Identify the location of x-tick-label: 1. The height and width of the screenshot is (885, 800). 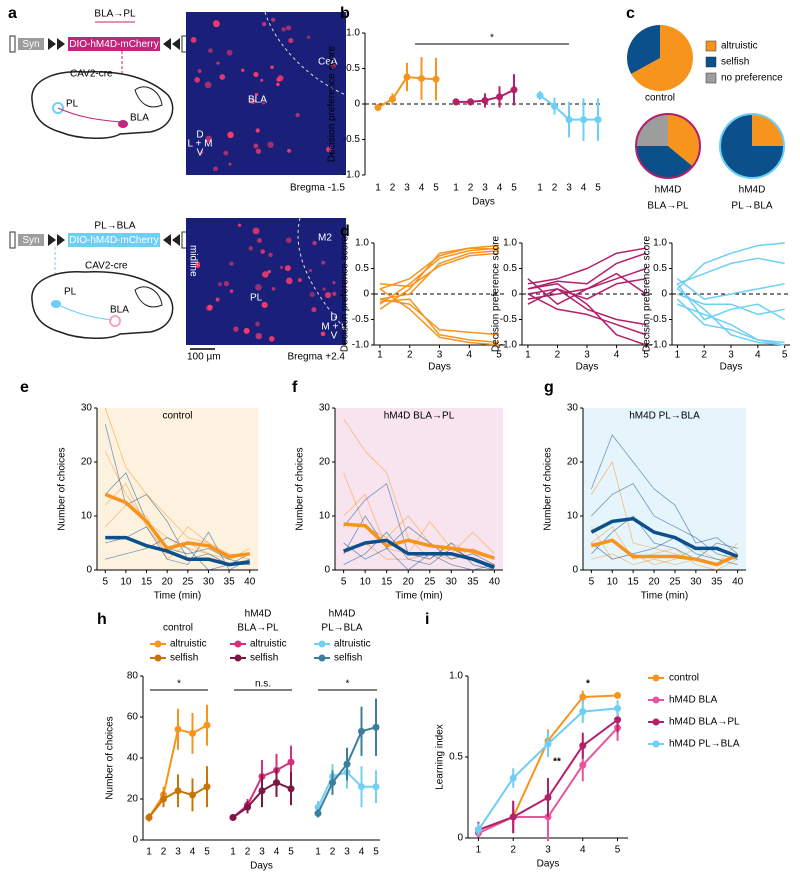
(528, 355).